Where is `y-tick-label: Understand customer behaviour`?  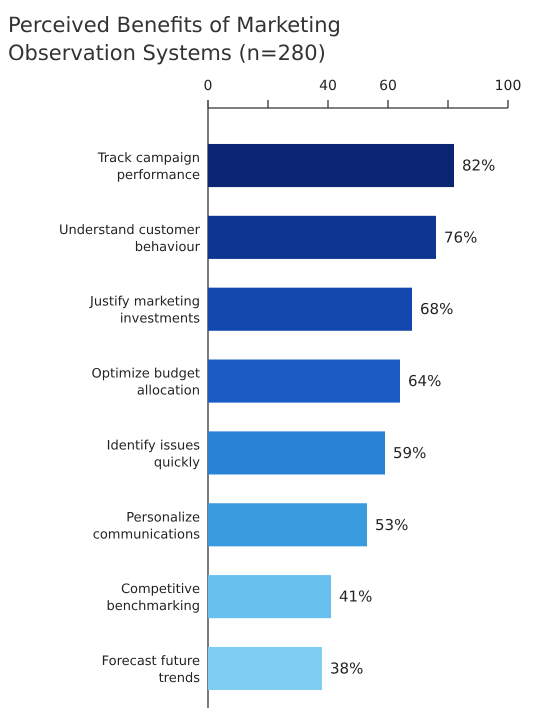 y-tick-label: Understand customer behaviour is located at coordinates (129, 238).